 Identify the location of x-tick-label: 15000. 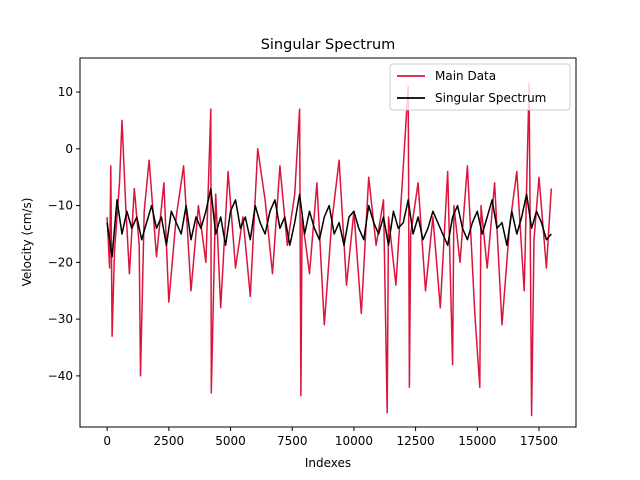
(477, 441).